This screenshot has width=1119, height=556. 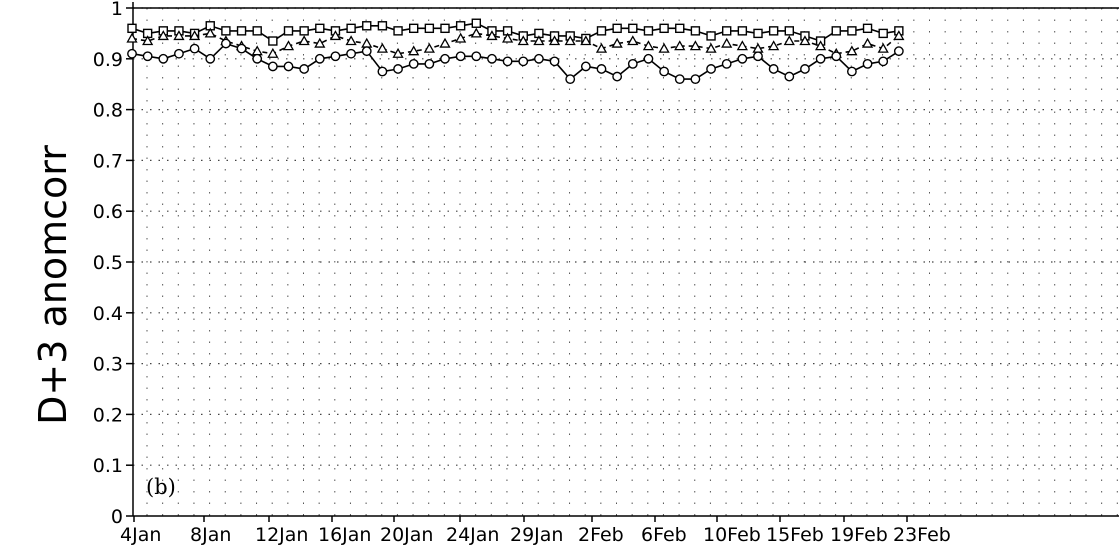 I want to click on y-tick-label: 0.7, so click(x=108, y=161).